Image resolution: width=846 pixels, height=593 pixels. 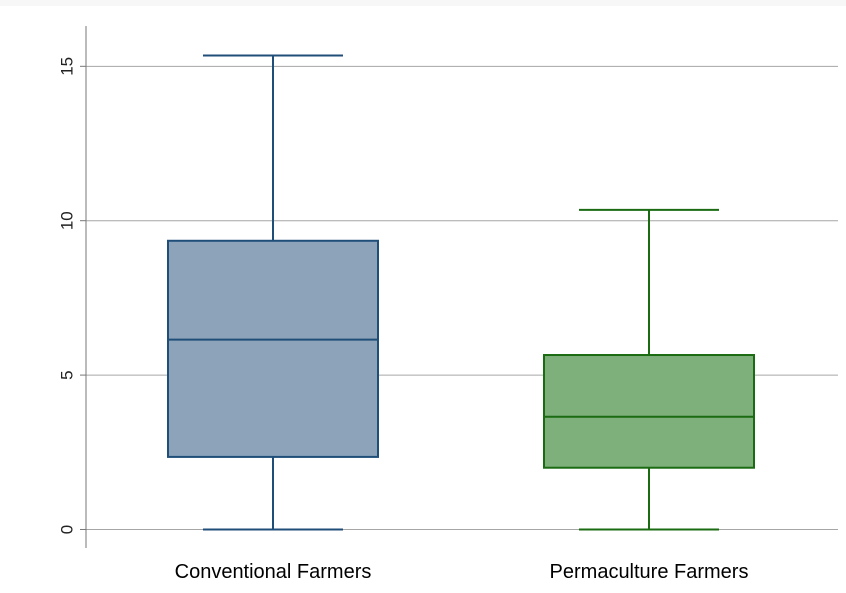 What do you see at coordinates (423, 3) in the screenshot?
I see `top-border` at bounding box center [423, 3].